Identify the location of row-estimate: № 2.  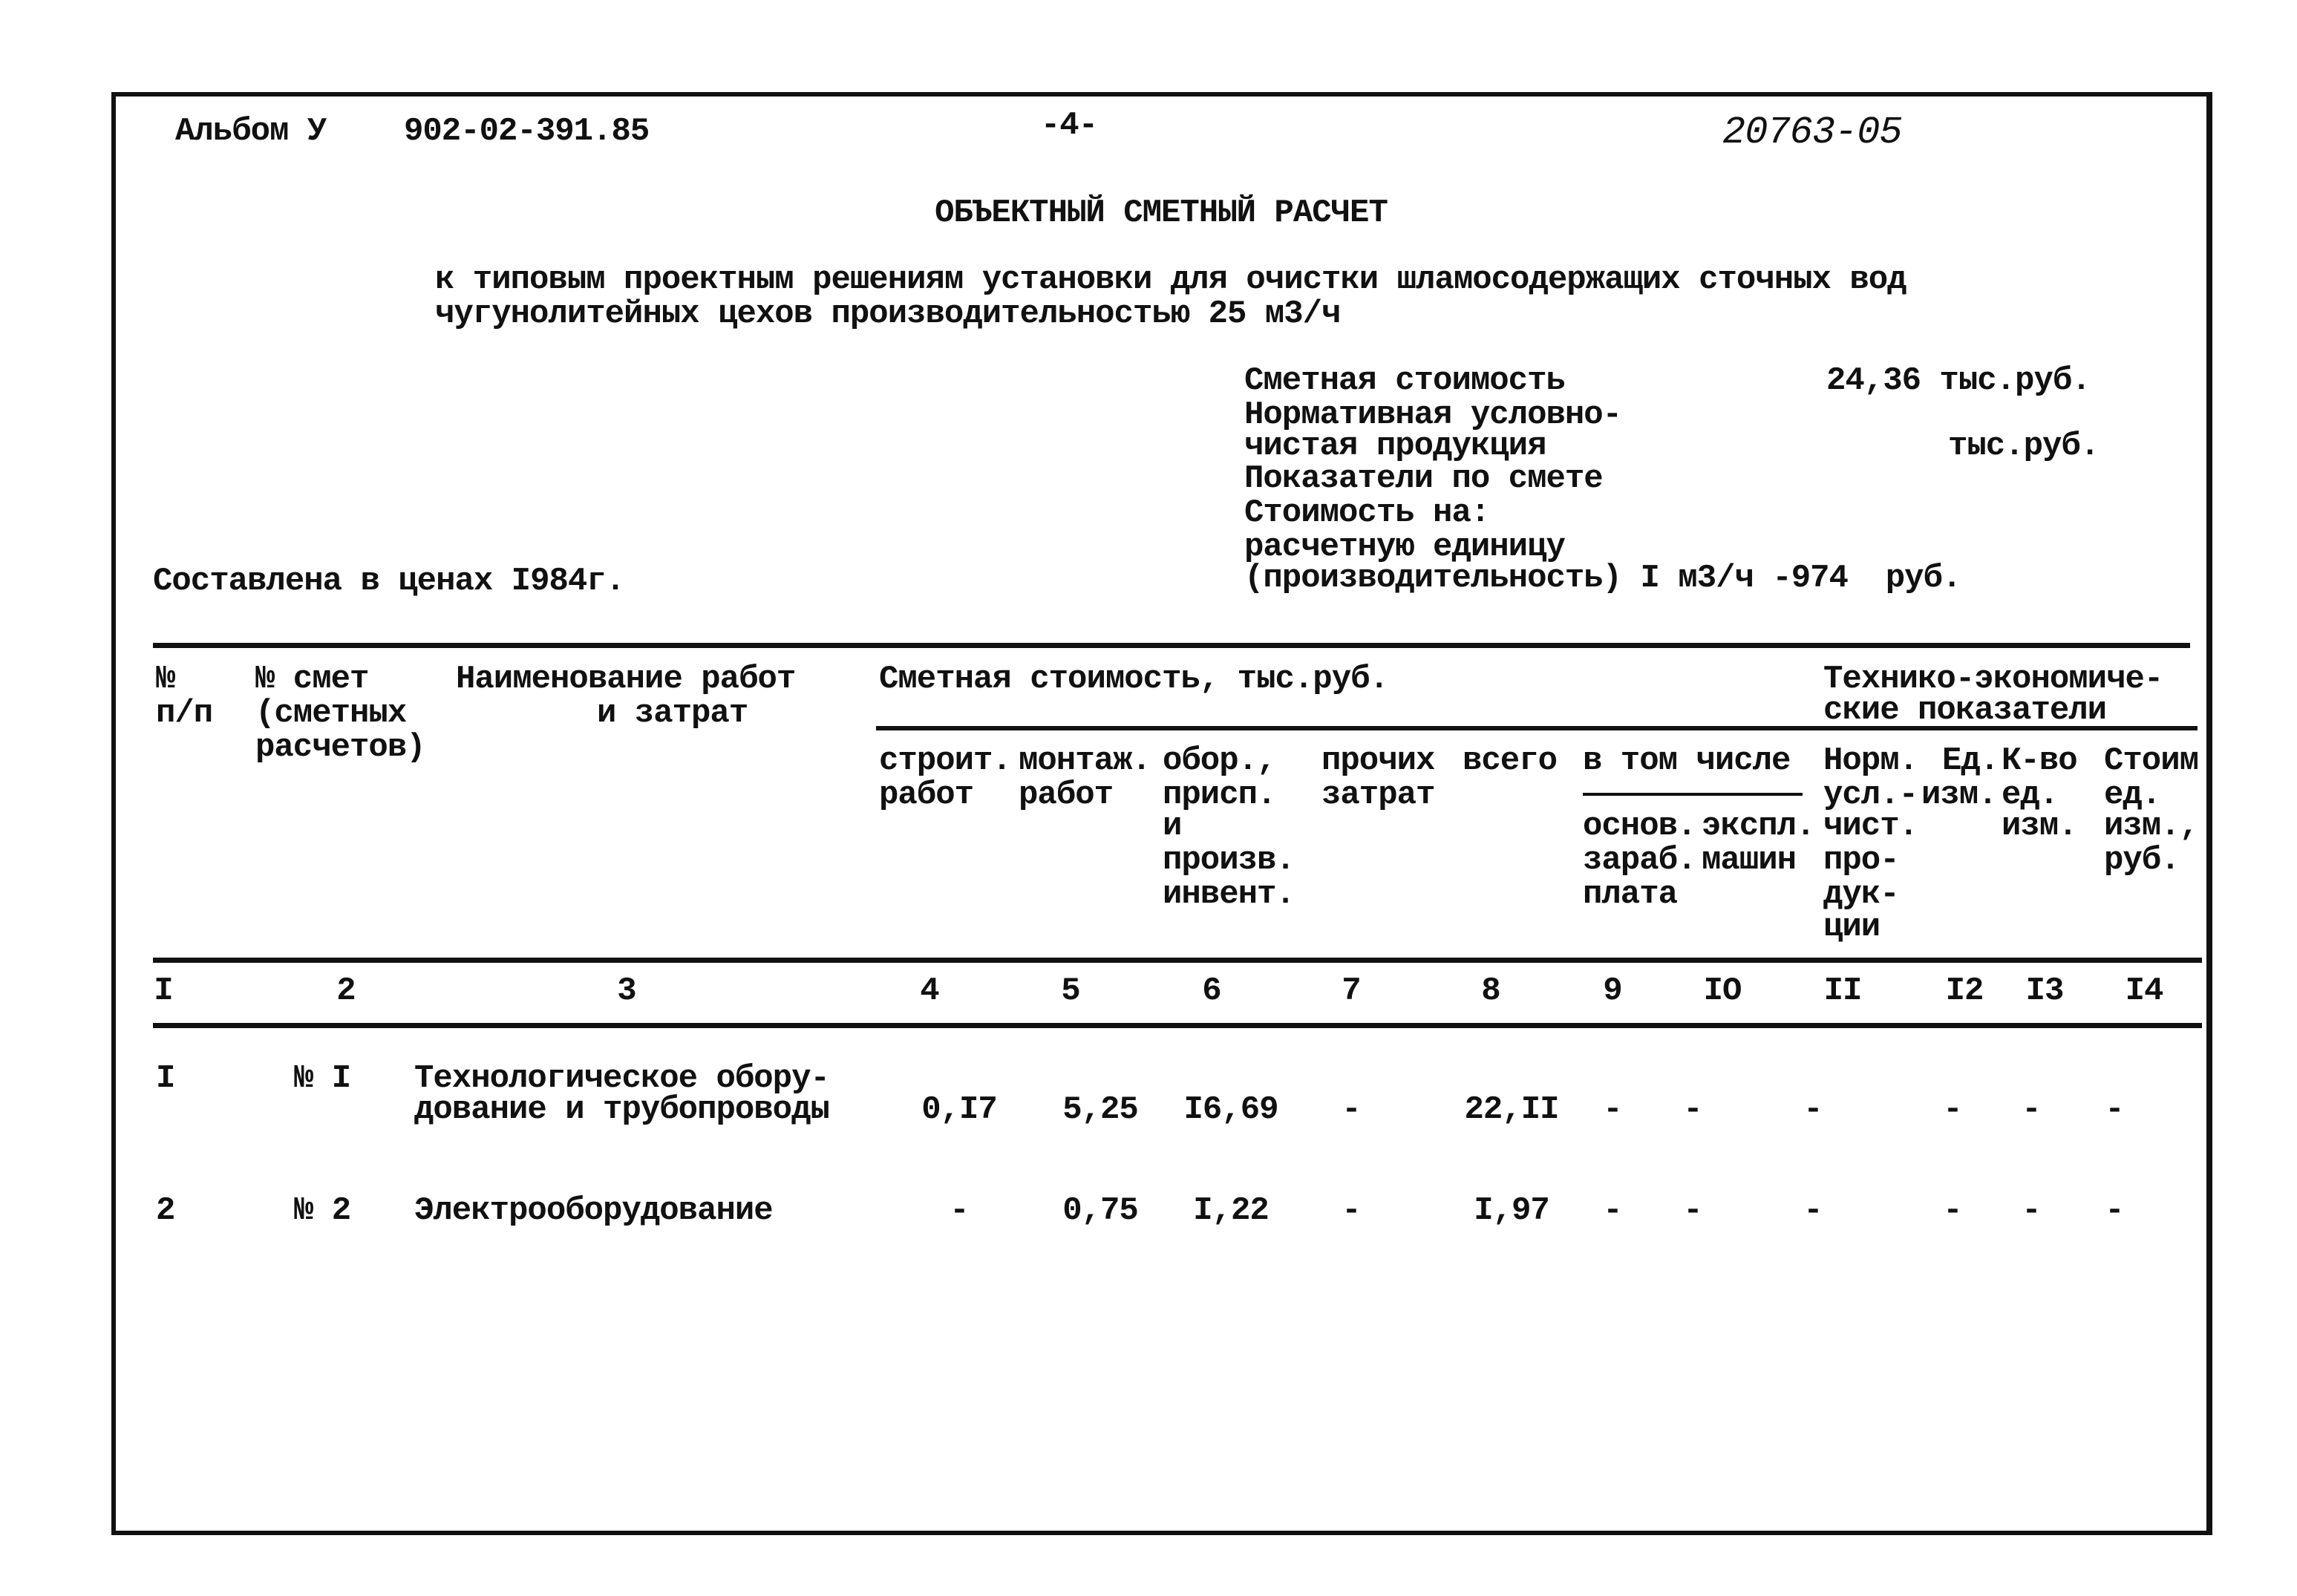
(322, 1210).